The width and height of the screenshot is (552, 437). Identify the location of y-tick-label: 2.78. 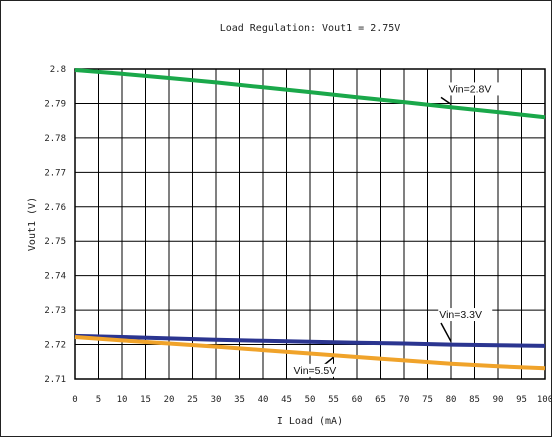
(55, 139).